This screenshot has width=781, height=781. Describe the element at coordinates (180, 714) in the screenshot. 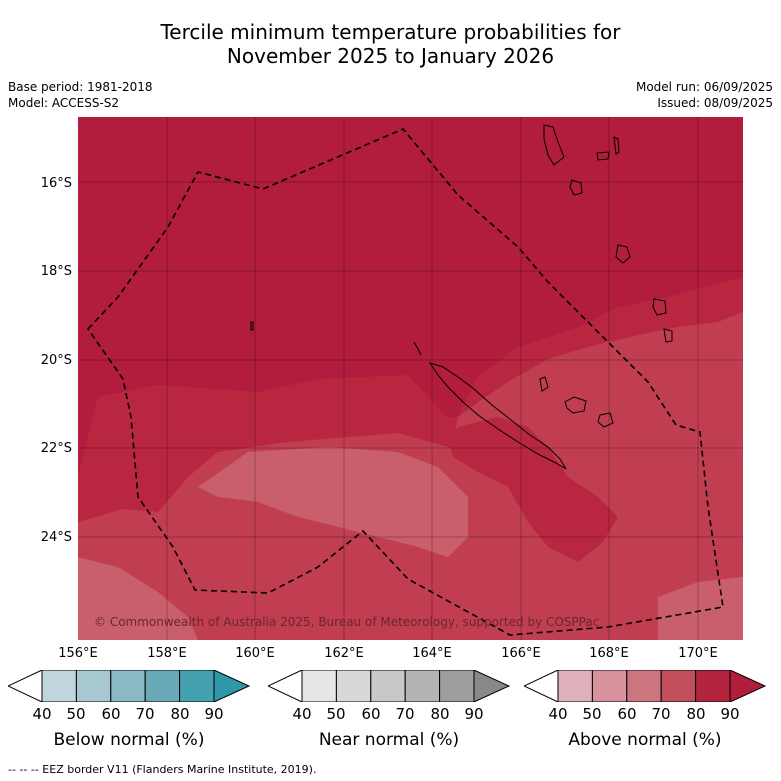

I see `colorbar-below-tick: 80` at that location.